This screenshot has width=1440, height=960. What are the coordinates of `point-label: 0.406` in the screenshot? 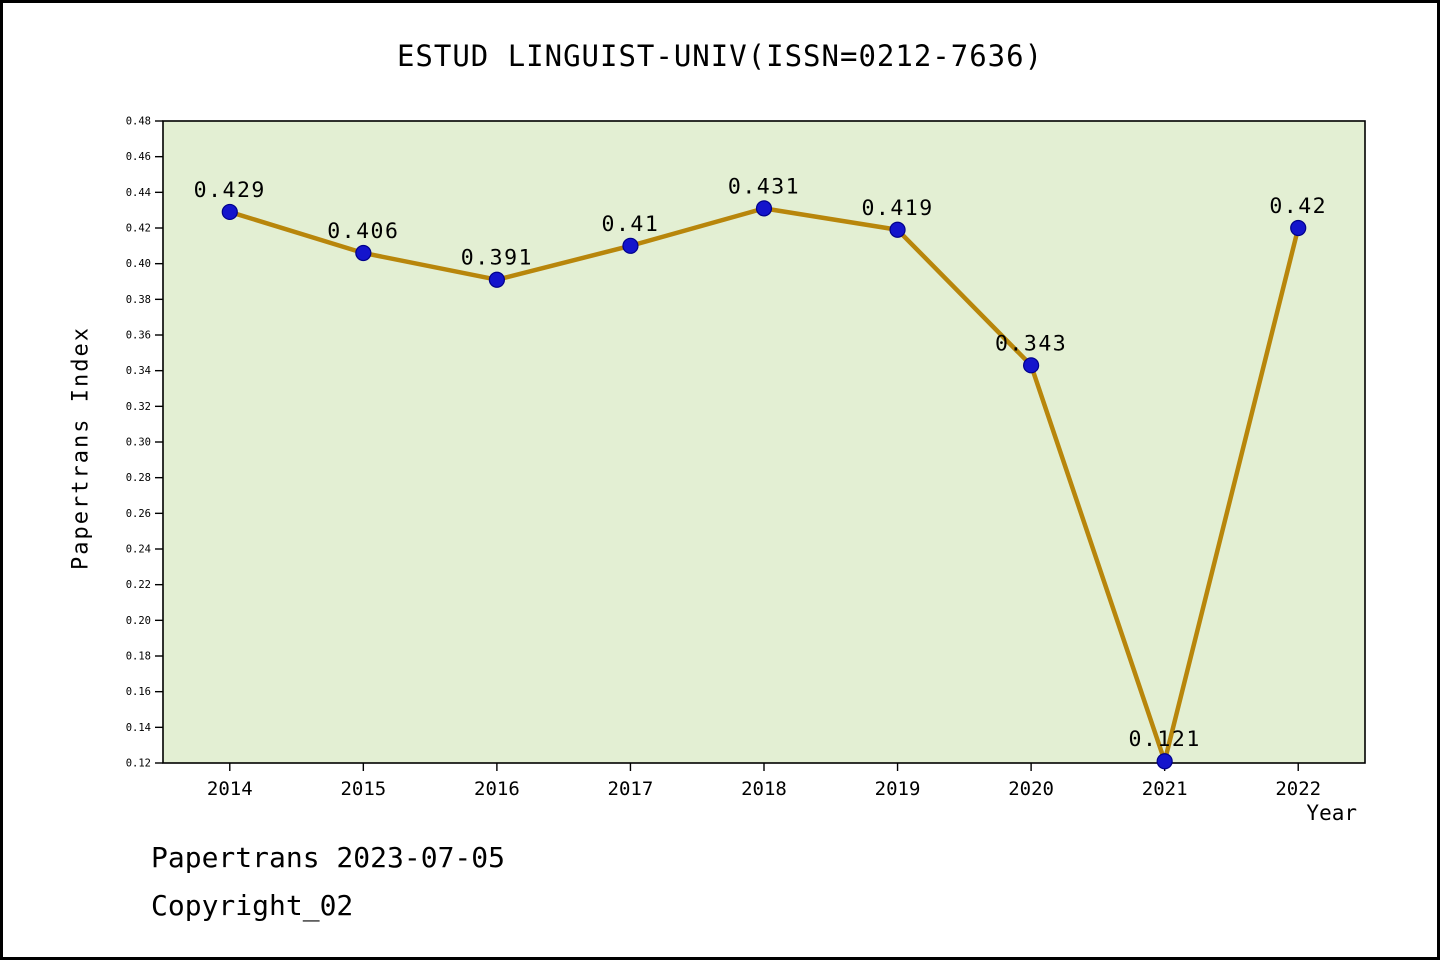 It's located at (363, 231).